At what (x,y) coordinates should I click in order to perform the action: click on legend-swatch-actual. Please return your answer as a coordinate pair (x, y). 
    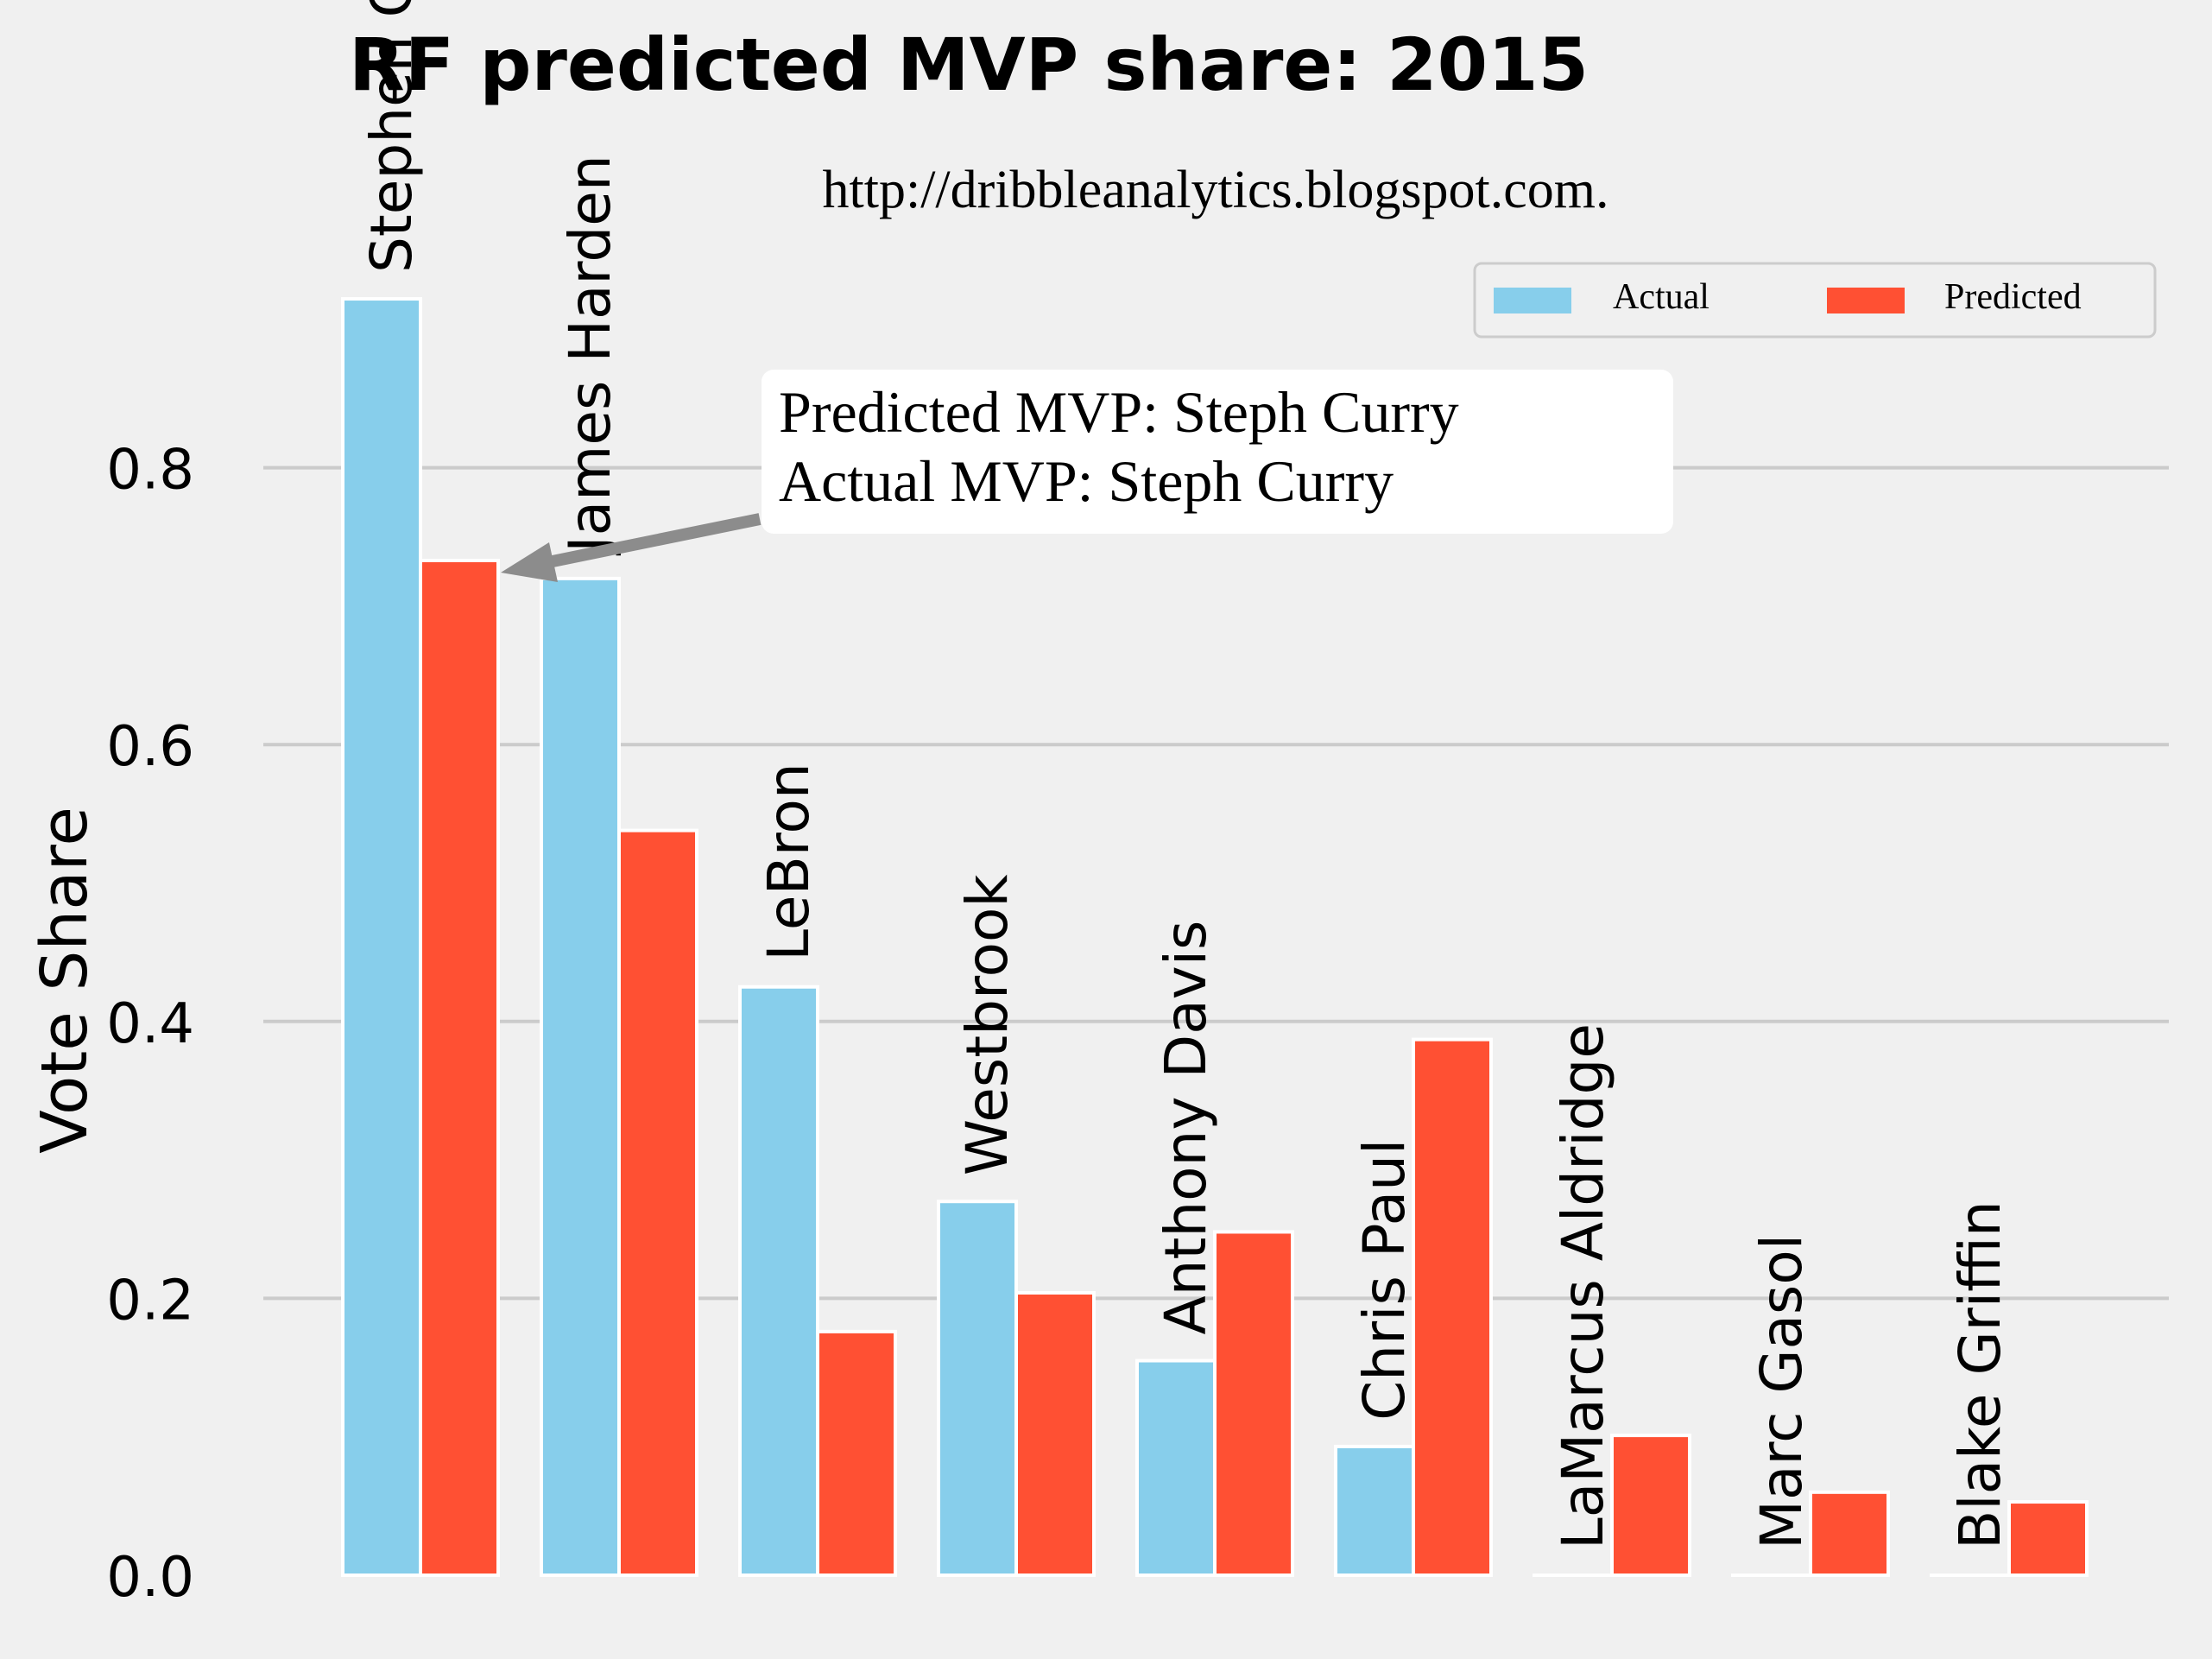
    Looking at the image, I should click on (1532, 300).